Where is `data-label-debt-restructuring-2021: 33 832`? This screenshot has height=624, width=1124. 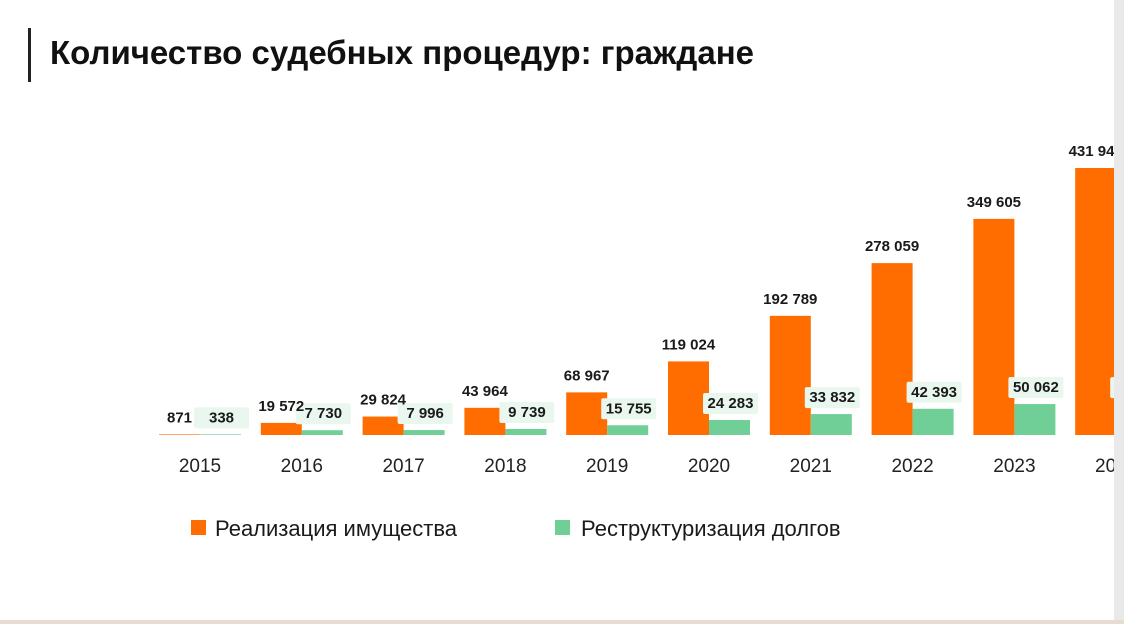
data-label-debt-restructuring-2021: 33 832 is located at coordinates (832, 397).